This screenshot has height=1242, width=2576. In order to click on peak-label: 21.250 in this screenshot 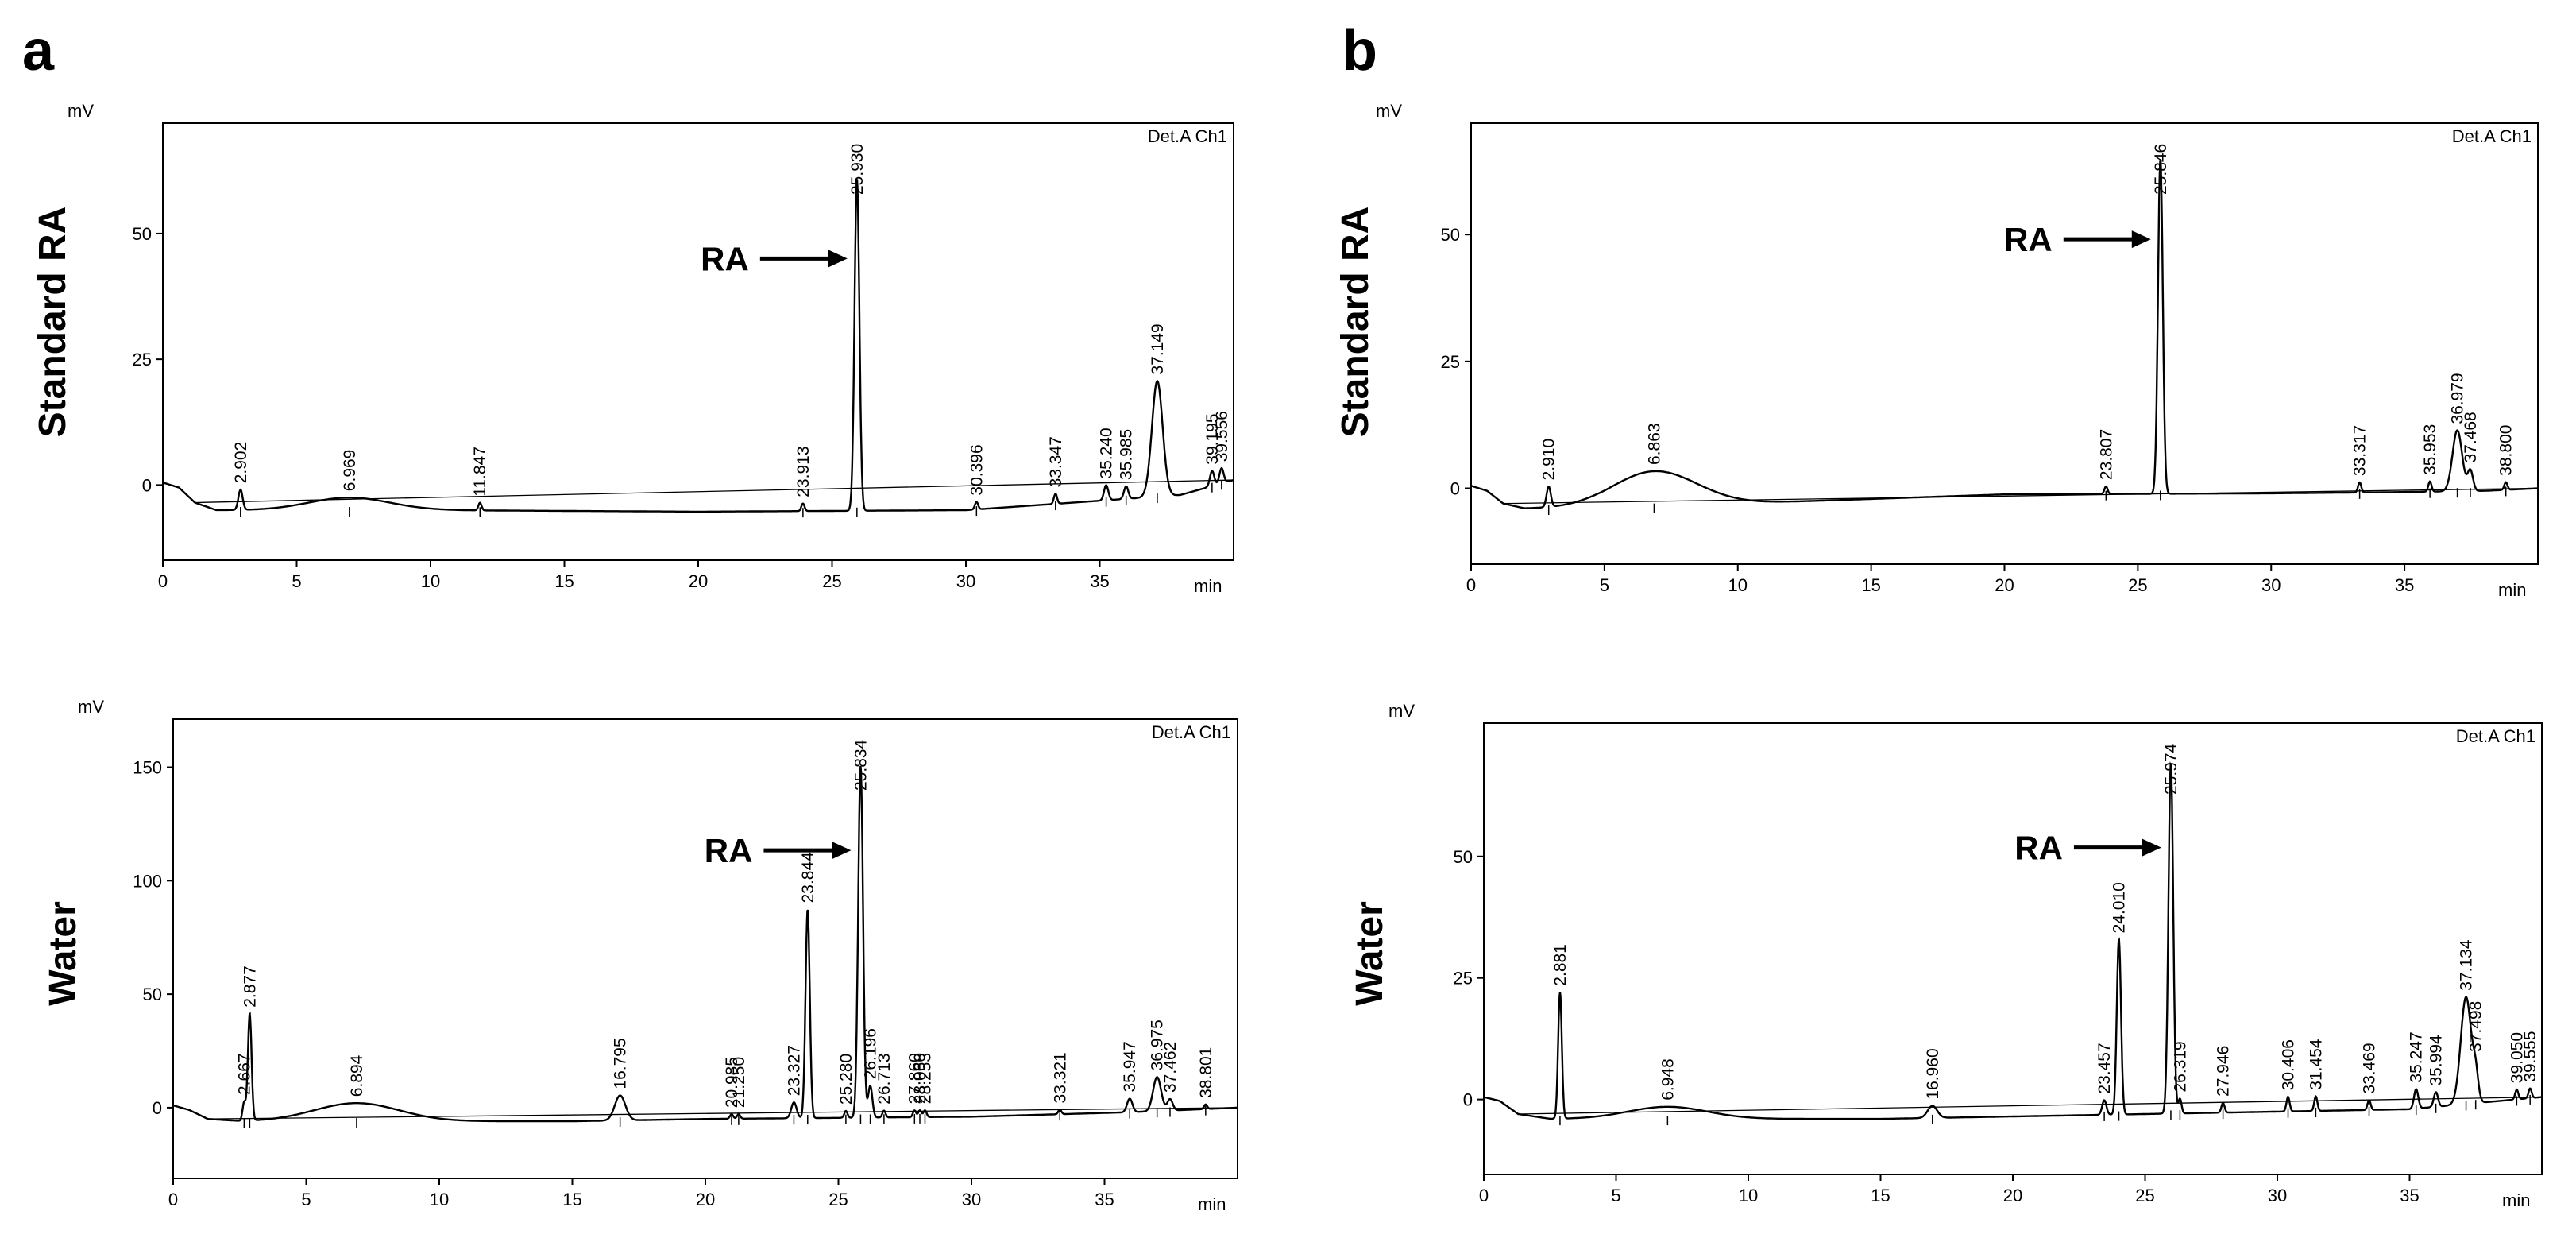, I will do `click(739, 1082)`.